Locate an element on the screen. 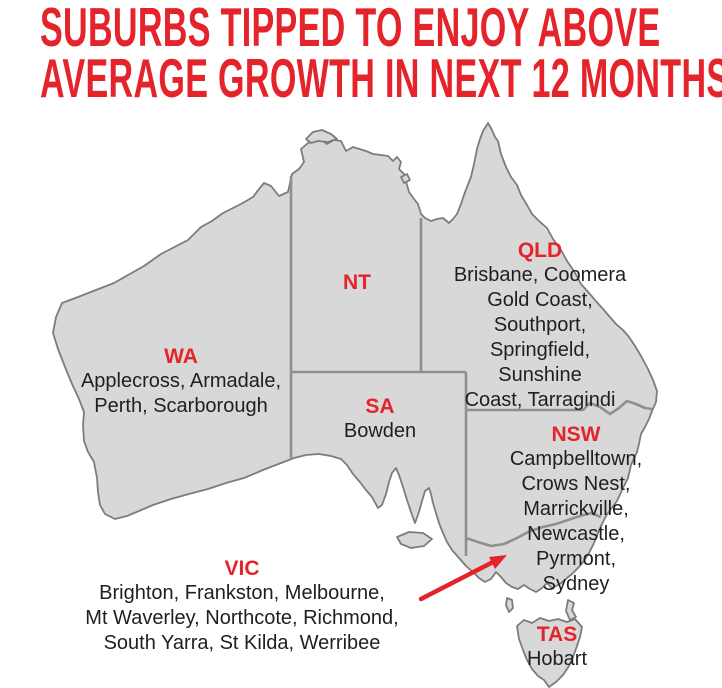 The height and width of the screenshot is (688, 722). state-border-nsw-vic is located at coordinates (533, 529).